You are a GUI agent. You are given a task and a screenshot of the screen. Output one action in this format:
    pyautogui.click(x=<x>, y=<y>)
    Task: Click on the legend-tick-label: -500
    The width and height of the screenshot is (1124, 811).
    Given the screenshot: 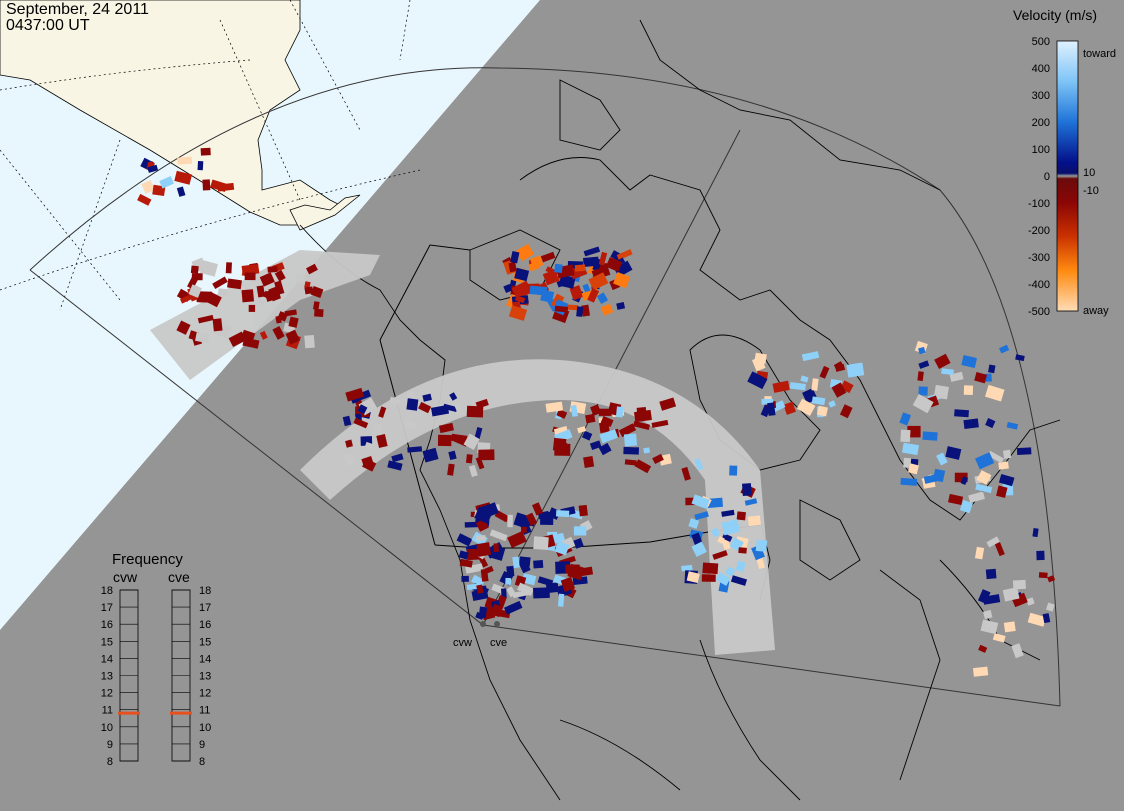 What is the action you would take?
    pyautogui.click(x=1039, y=312)
    